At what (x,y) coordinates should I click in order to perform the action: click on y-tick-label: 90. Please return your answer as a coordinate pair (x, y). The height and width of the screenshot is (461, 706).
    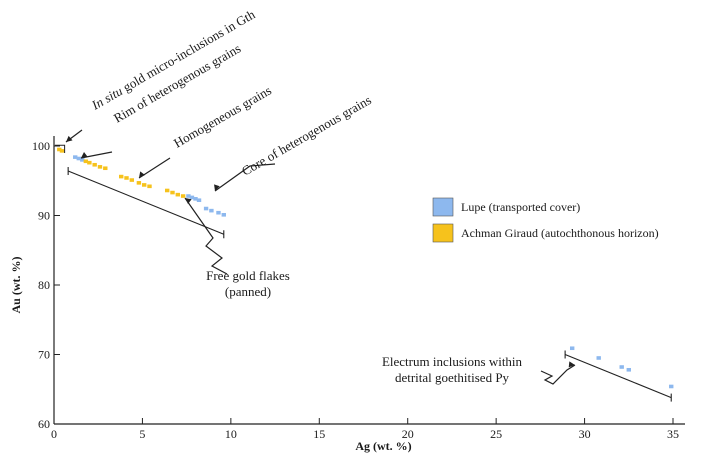
    Looking at the image, I should click on (44, 216).